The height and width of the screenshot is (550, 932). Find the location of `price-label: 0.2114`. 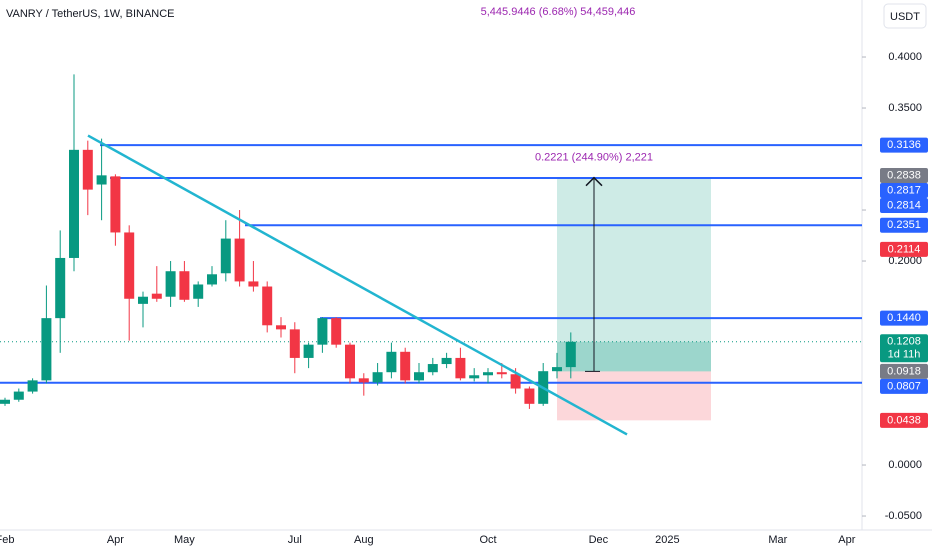

price-label: 0.2114 is located at coordinates (904, 249).